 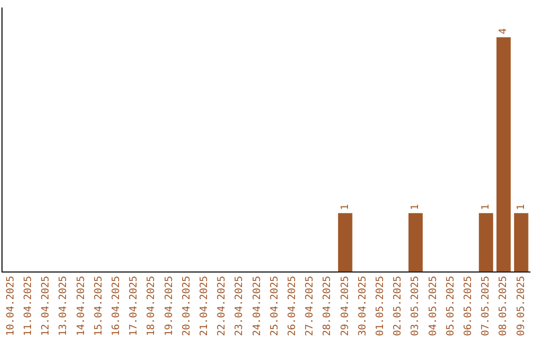 I want to click on x-tick-label: 11.04.2025, so click(x=28, y=306).